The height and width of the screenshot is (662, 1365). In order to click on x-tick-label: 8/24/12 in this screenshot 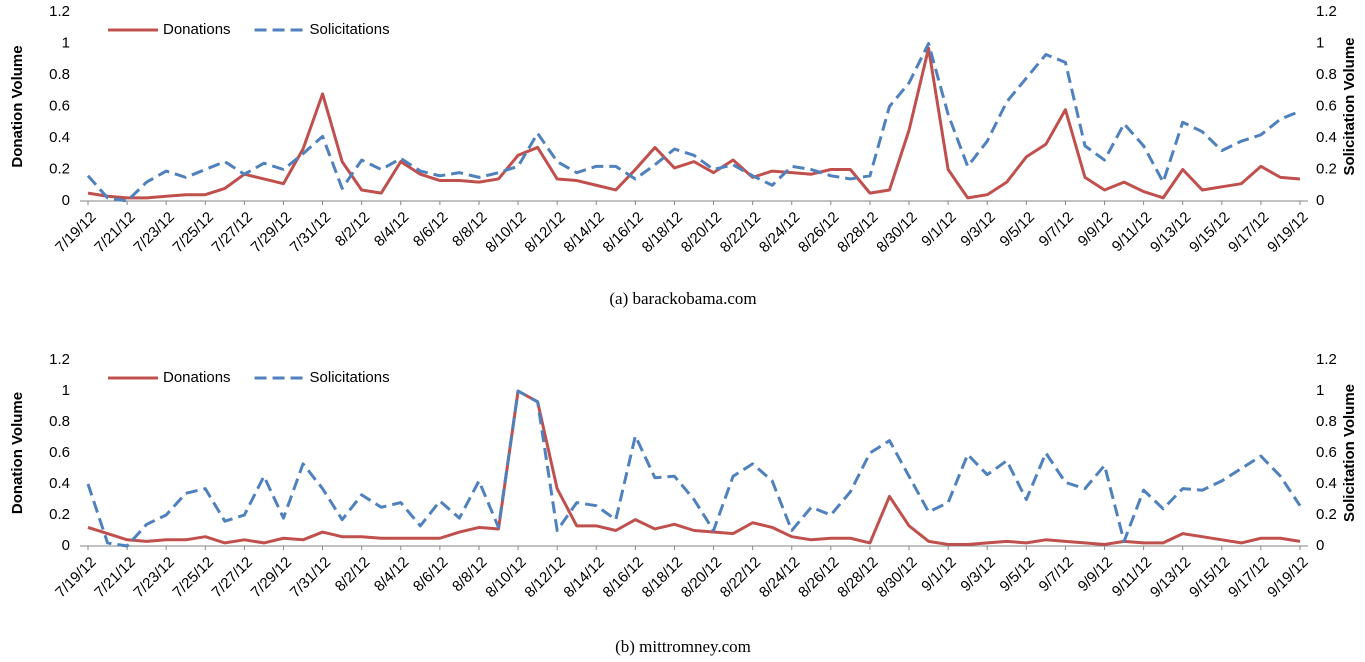, I will do `click(779, 232)`.